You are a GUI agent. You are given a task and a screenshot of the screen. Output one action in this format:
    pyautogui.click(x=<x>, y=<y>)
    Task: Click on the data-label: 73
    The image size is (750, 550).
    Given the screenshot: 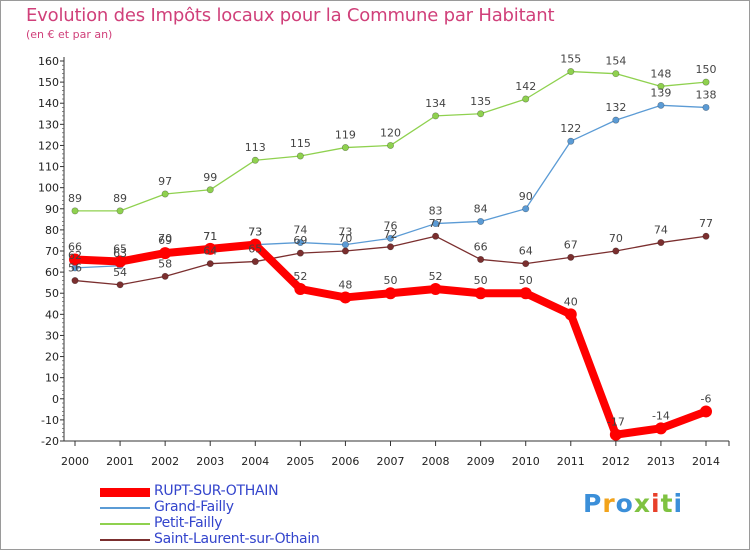 What is the action you would take?
    pyautogui.click(x=345, y=232)
    